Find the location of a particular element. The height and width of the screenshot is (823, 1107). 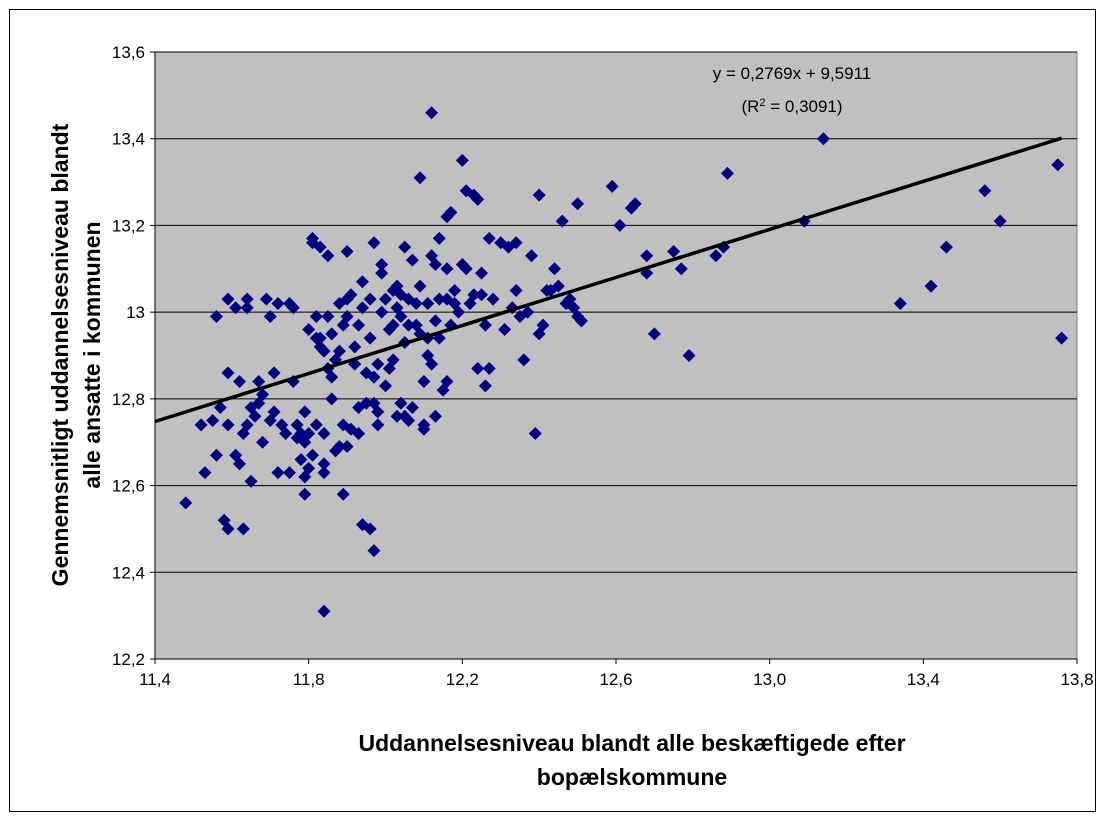

x-axis-ticks: 11,4 11,8 12,2 12,6 13,0 13,4 13,8 is located at coordinates (616, 674).